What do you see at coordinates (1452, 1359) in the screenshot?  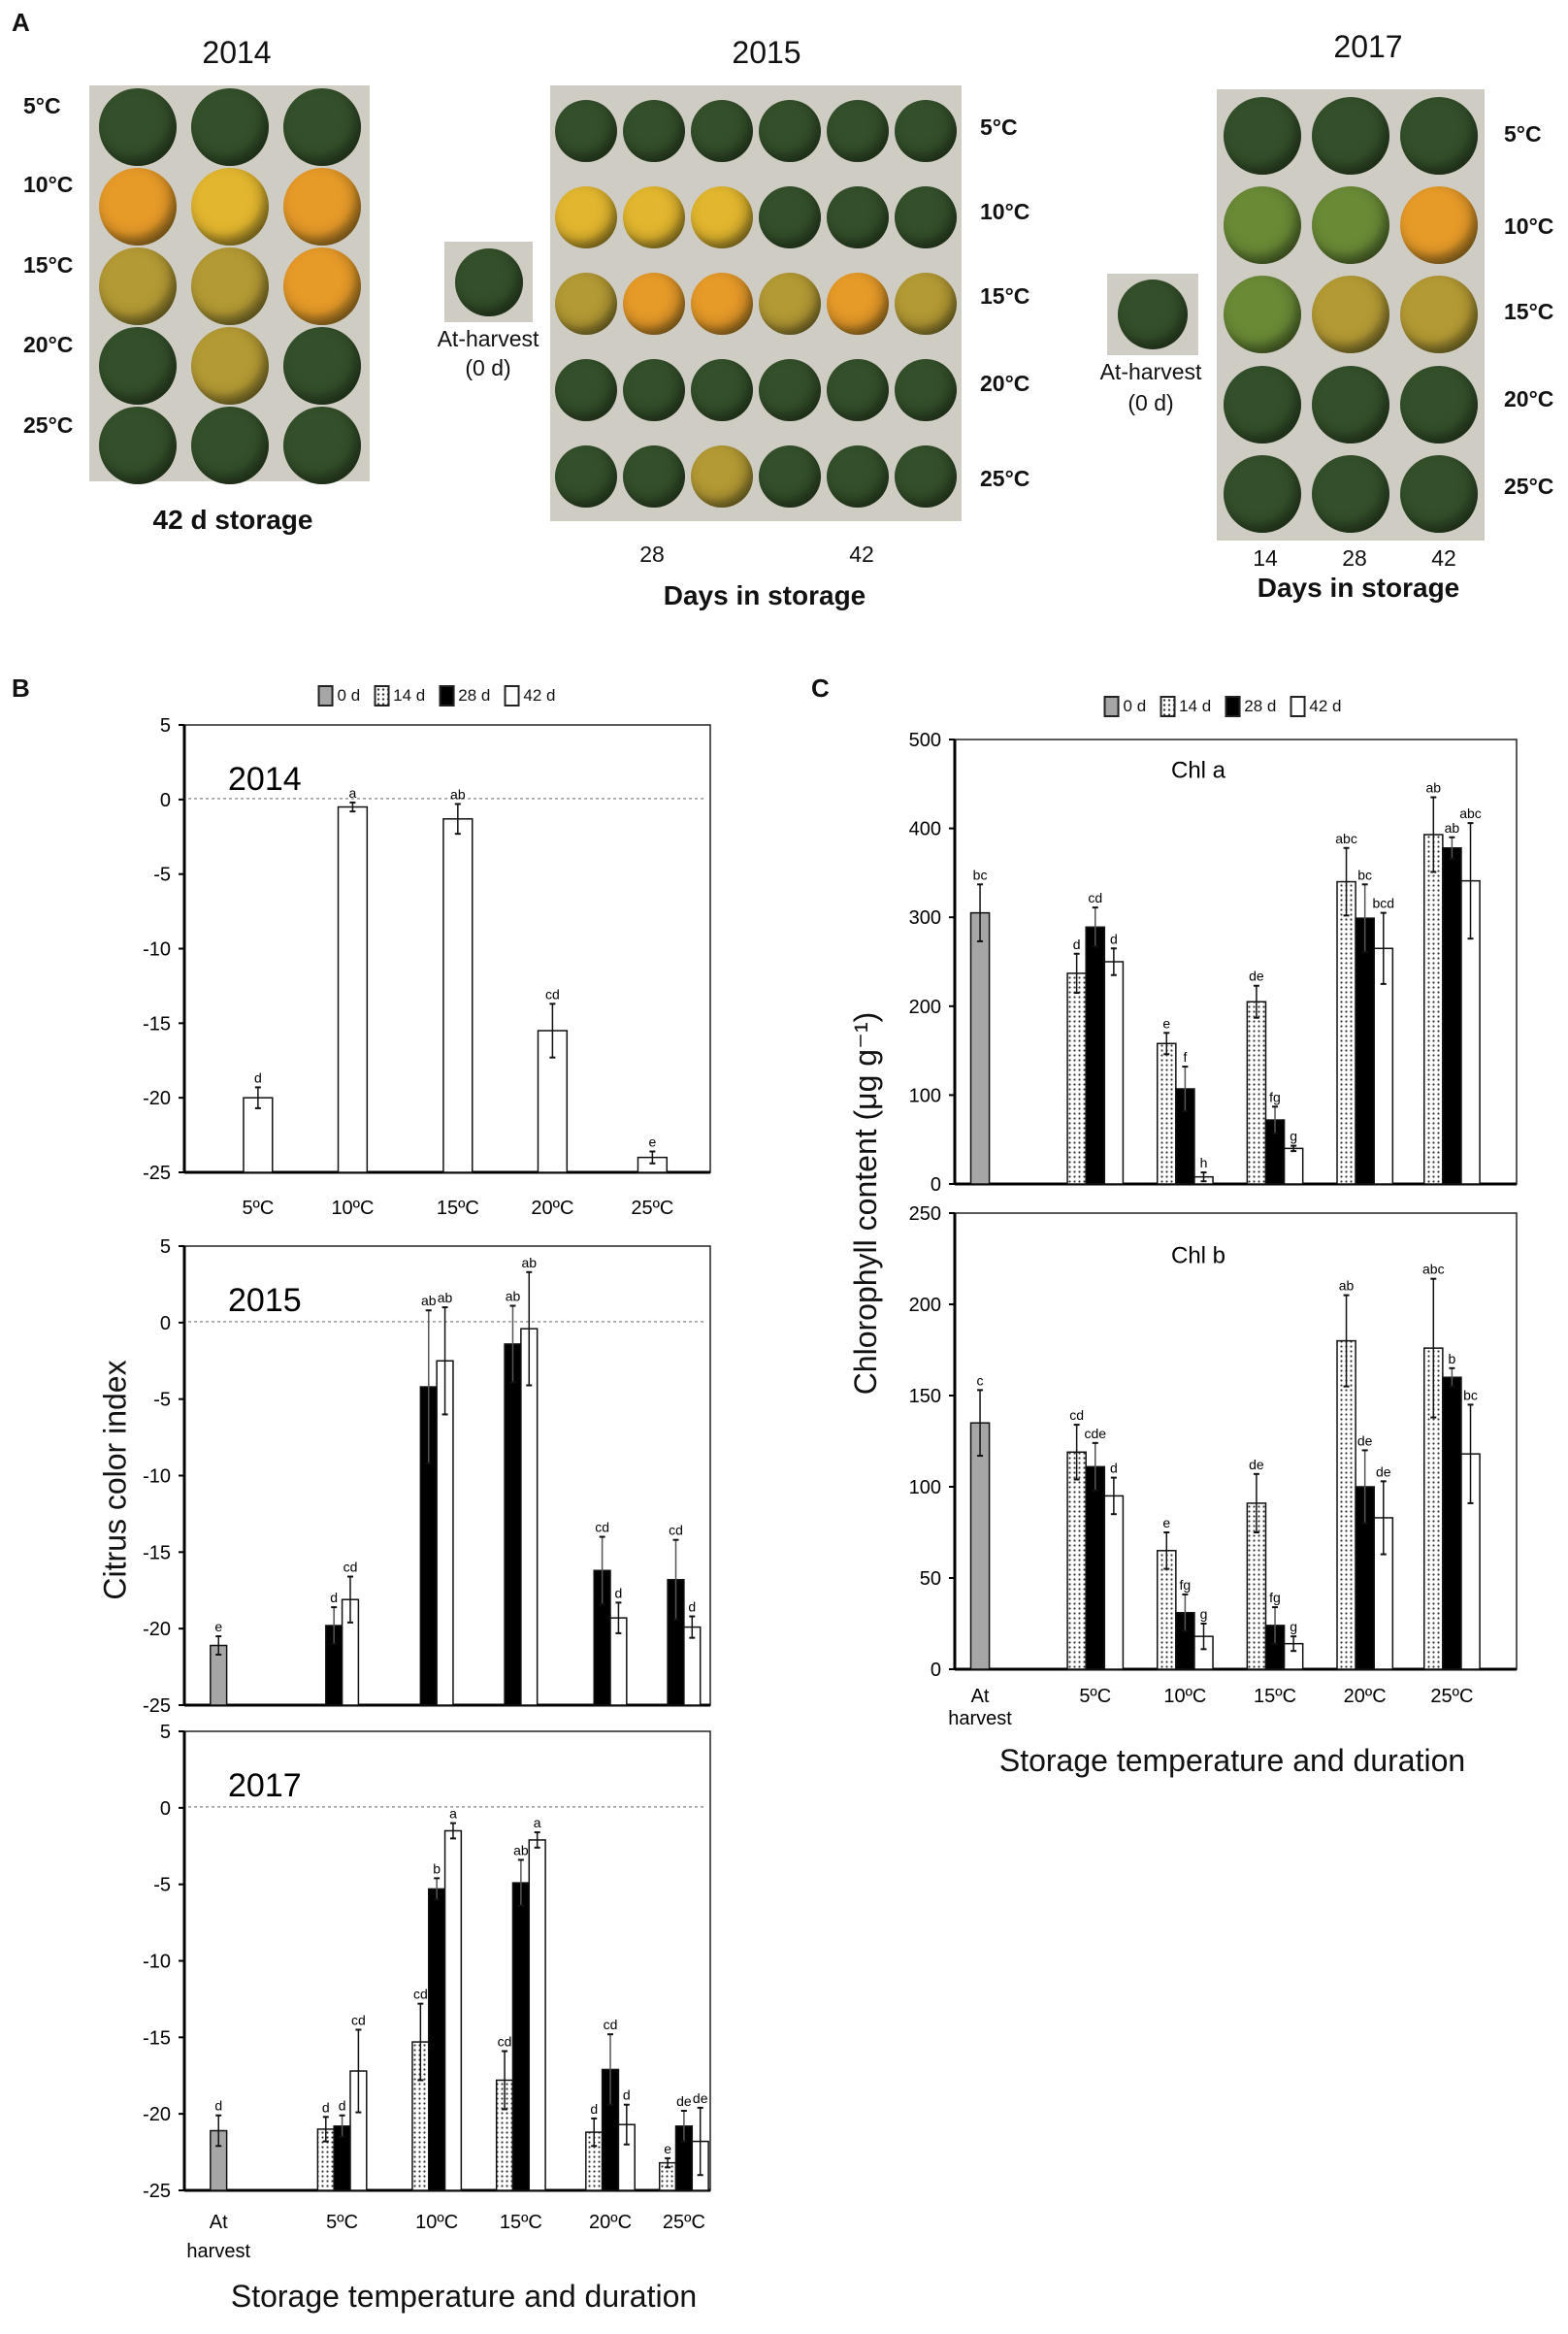 I see `significance-letter: b` at bounding box center [1452, 1359].